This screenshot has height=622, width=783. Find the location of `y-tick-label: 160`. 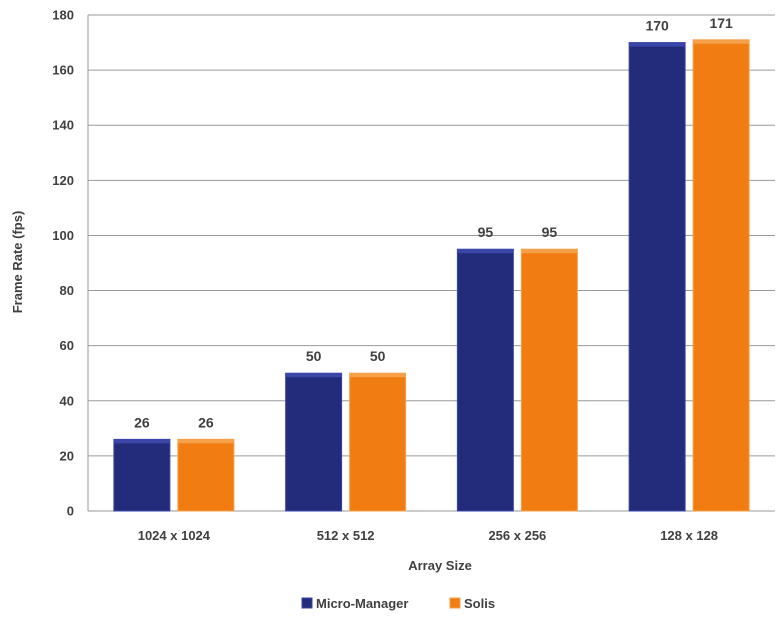

y-tick-label: 160 is located at coordinates (63, 70).